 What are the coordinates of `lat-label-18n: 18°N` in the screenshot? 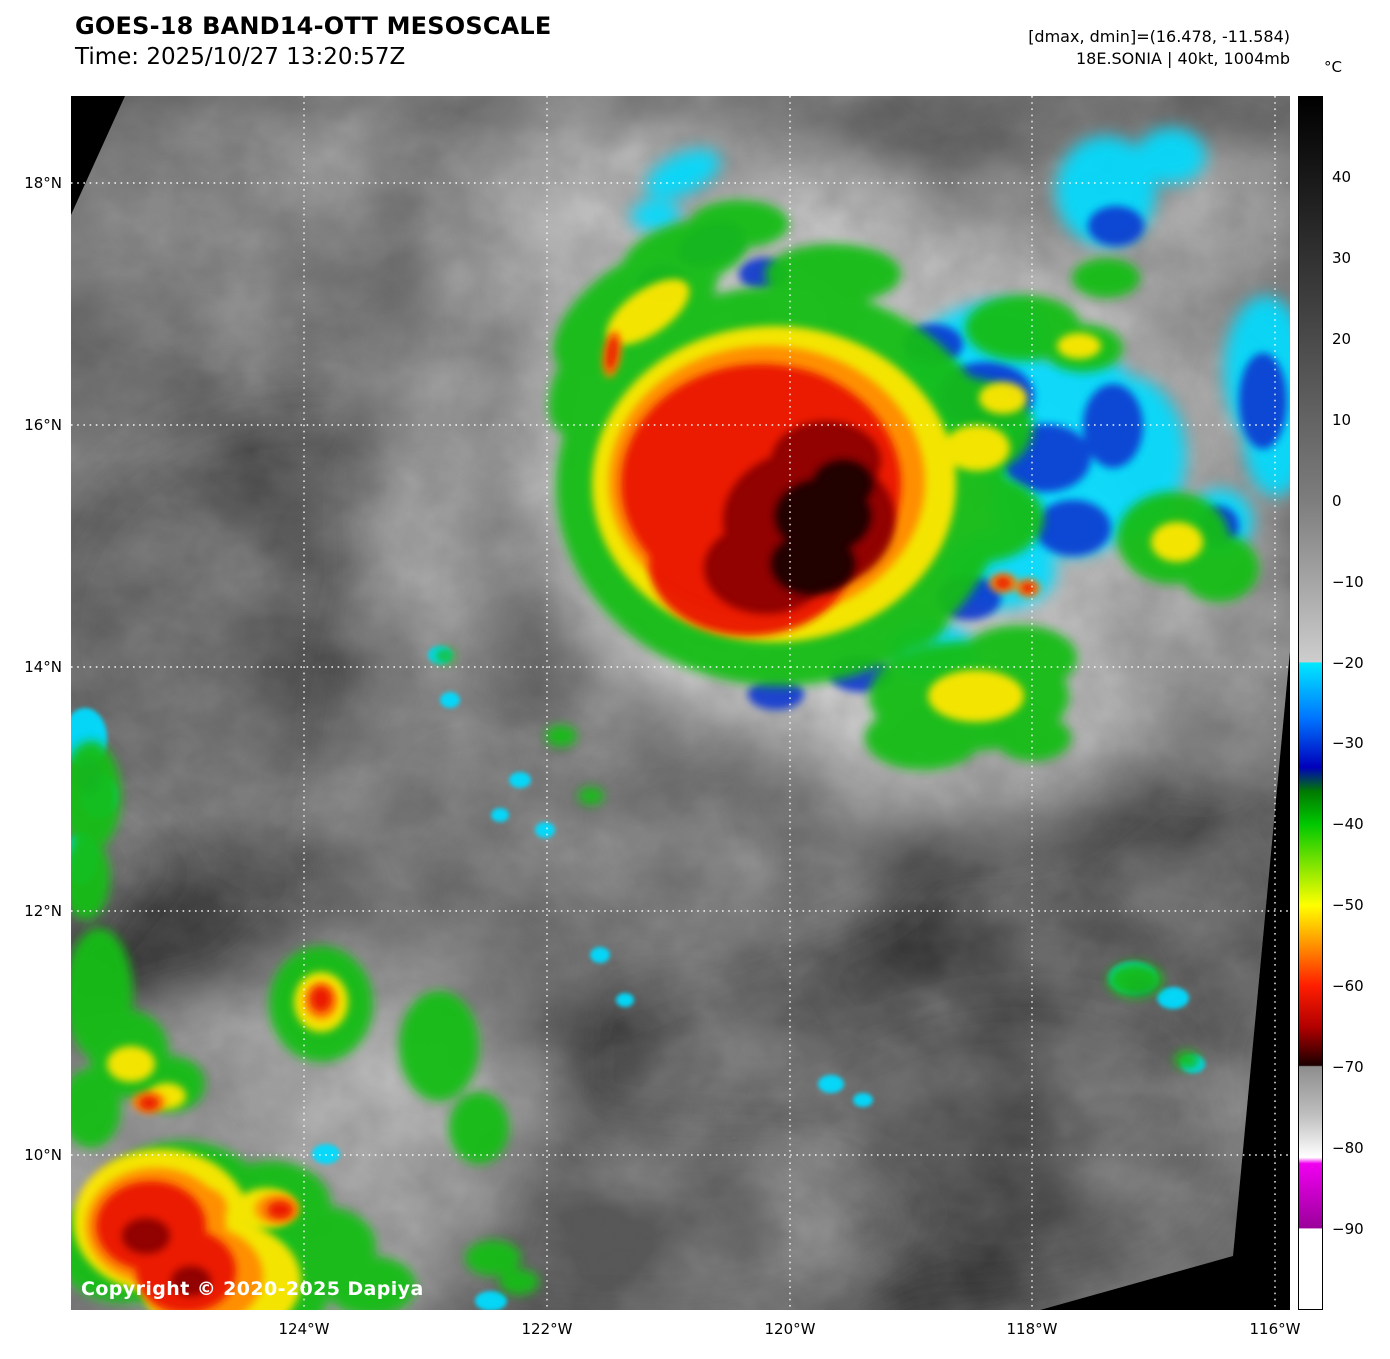 It's located at (43, 183).